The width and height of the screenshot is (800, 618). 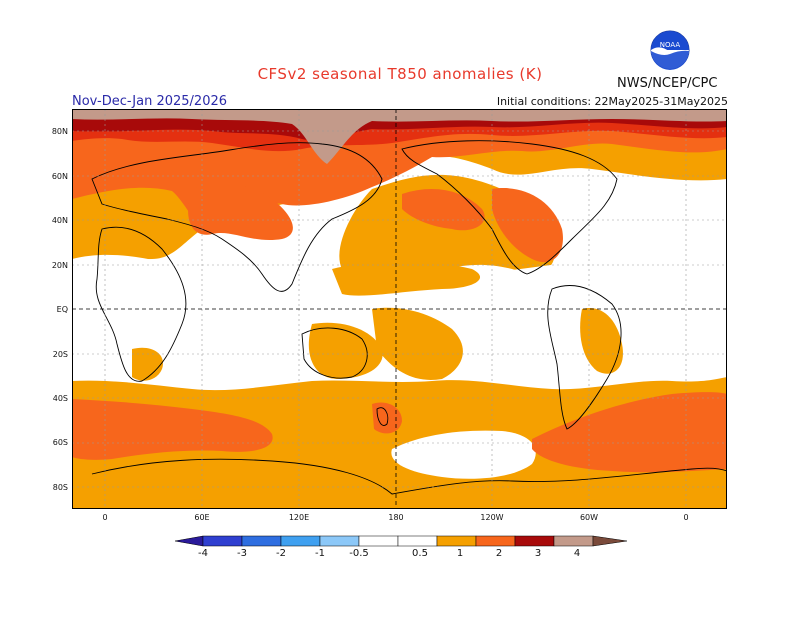 What do you see at coordinates (281, 553) in the screenshot?
I see `colorbar-label-neg2: -2` at bounding box center [281, 553].